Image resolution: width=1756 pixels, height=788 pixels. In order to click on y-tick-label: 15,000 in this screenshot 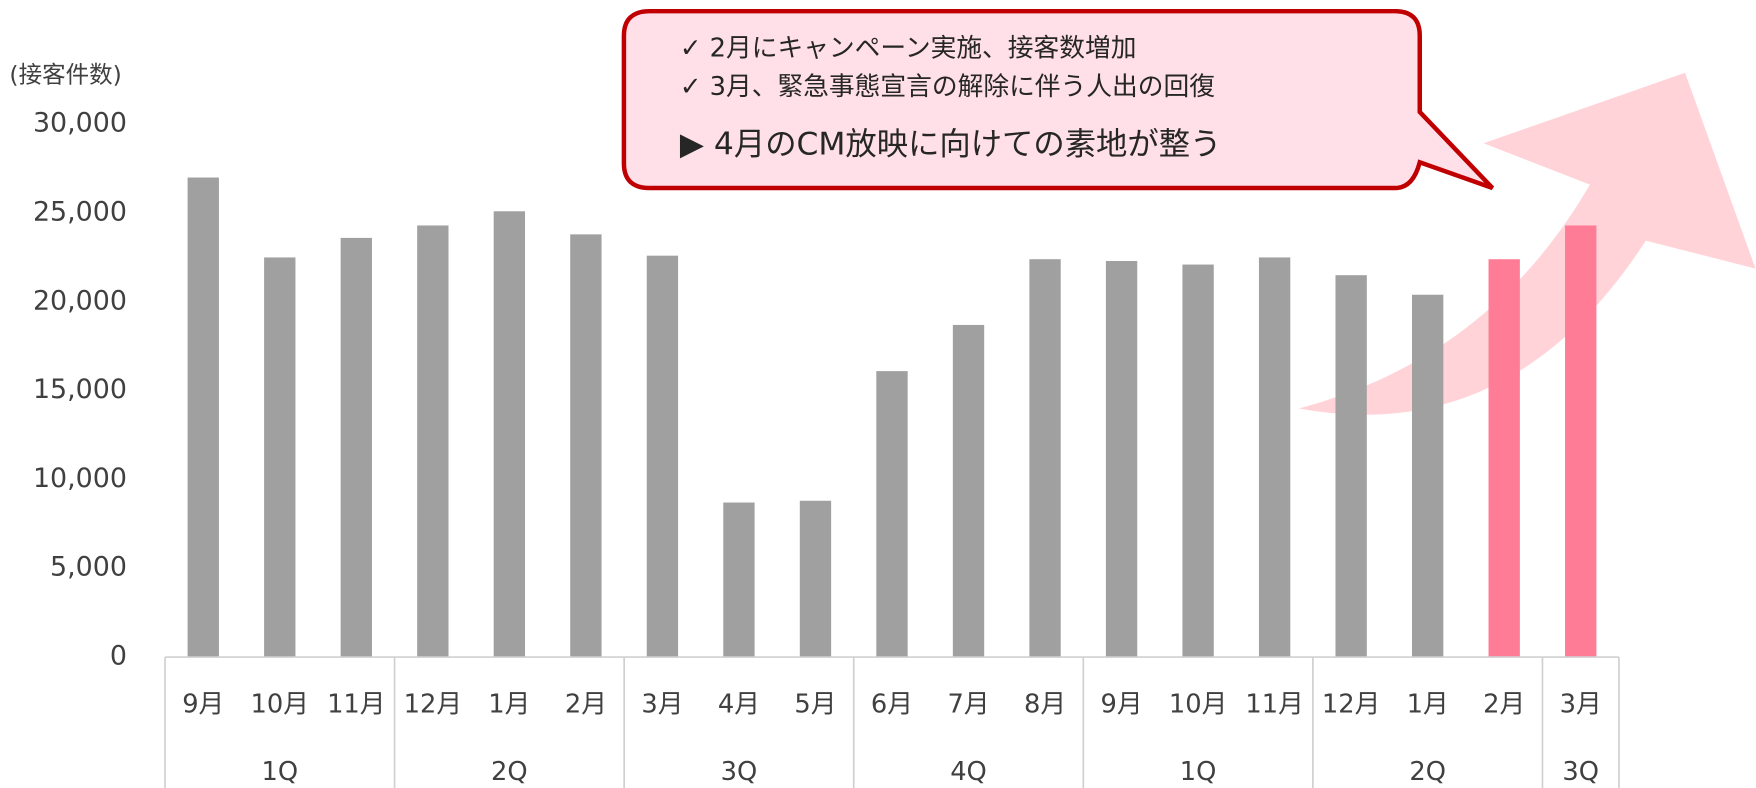, I will do `click(80, 389)`.